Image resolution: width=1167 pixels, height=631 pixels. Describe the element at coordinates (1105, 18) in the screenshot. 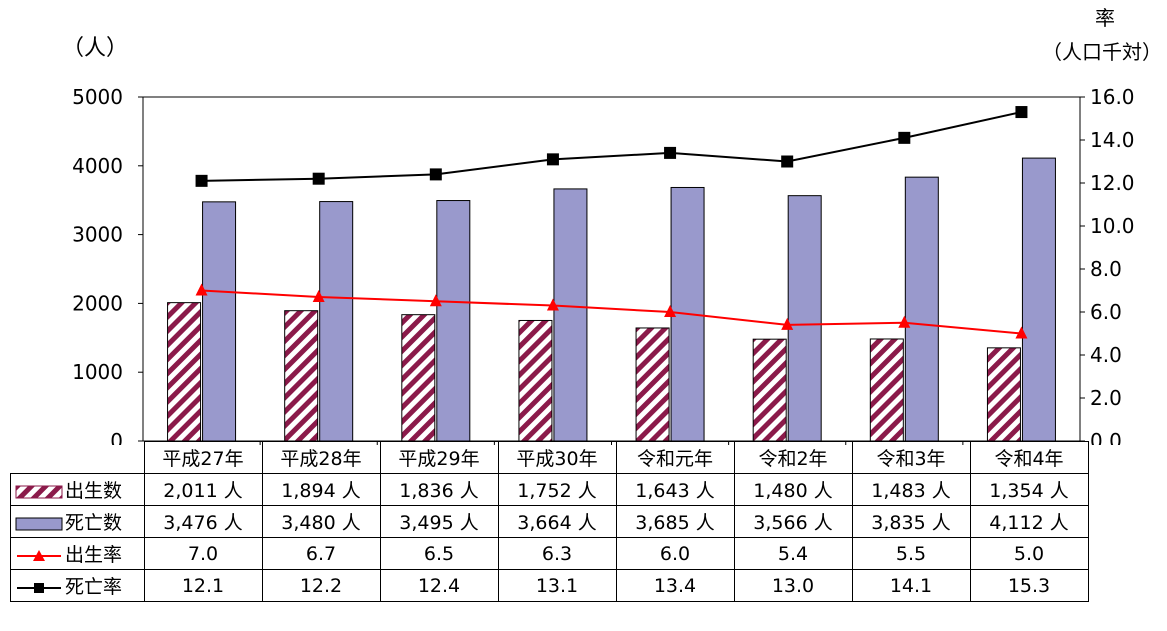

I see `right-axis-unit-line1: 率` at that location.